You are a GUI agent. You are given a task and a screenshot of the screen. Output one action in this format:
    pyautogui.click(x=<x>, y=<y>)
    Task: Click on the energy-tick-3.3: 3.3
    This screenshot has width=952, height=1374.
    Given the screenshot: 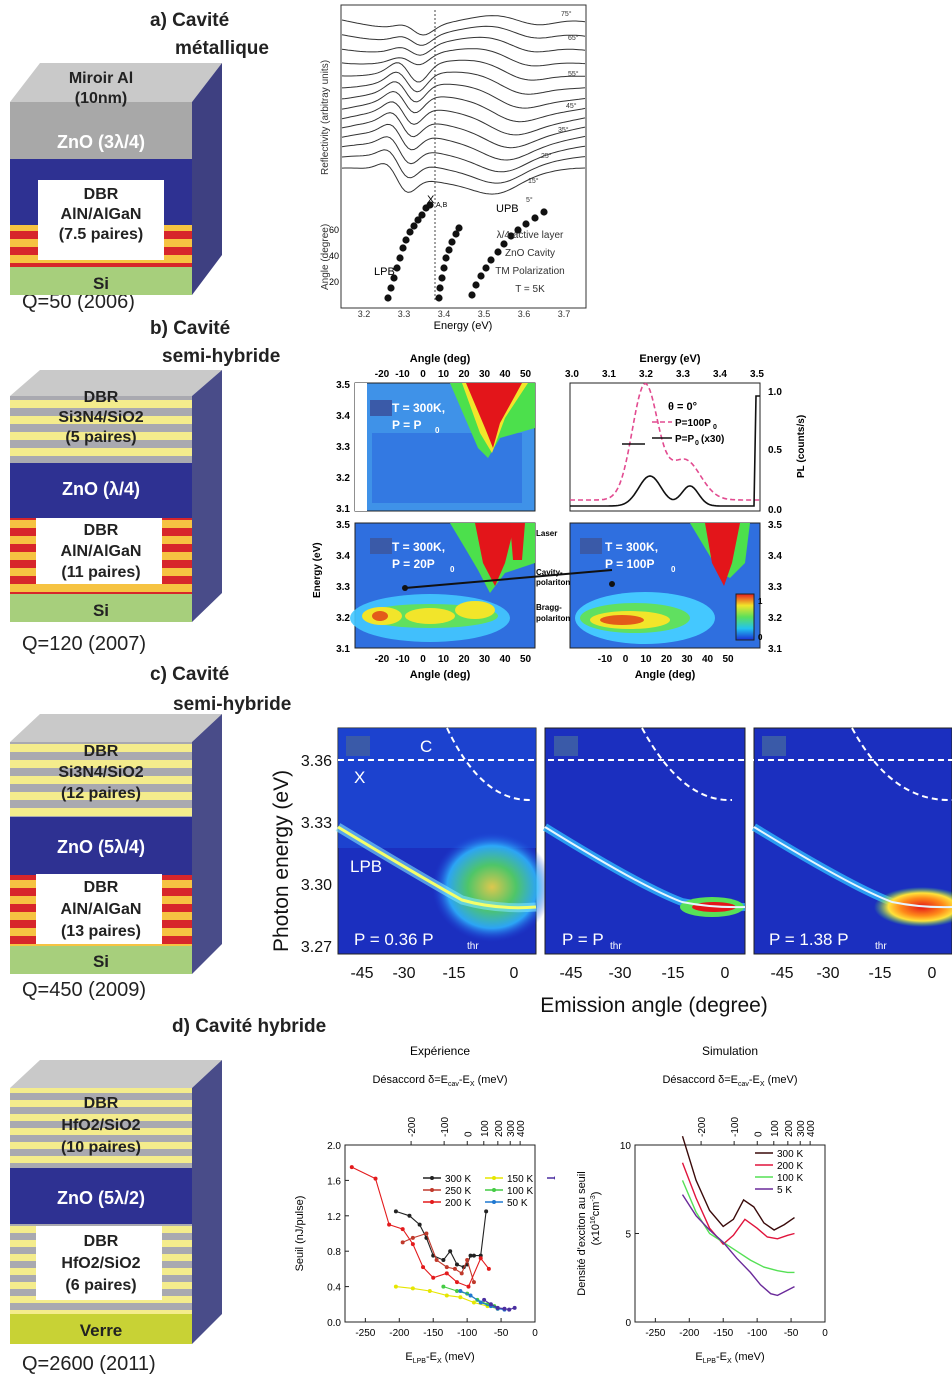 What is the action you would take?
    pyautogui.click(x=404, y=314)
    